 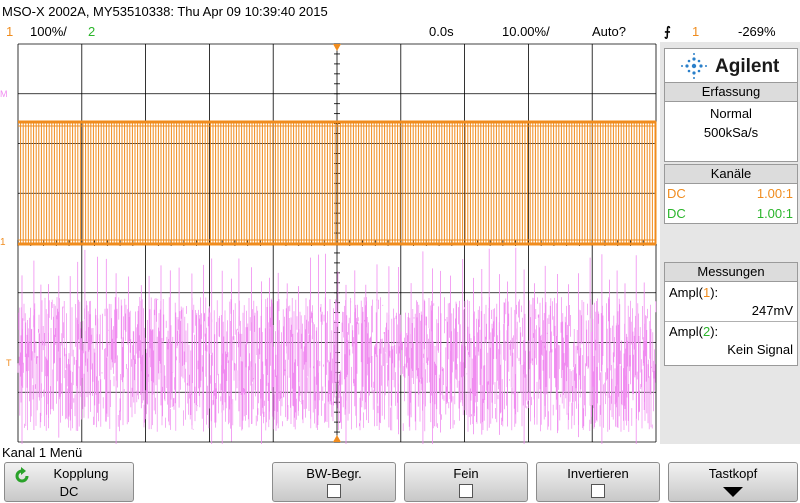 What do you see at coordinates (334, 491) in the screenshot?
I see `bw-limit-checkbox` at bounding box center [334, 491].